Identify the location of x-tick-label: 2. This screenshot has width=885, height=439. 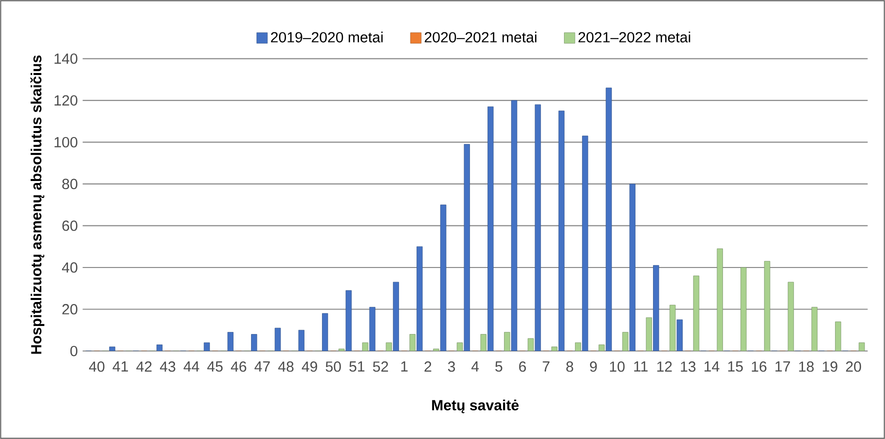
(428, 366).